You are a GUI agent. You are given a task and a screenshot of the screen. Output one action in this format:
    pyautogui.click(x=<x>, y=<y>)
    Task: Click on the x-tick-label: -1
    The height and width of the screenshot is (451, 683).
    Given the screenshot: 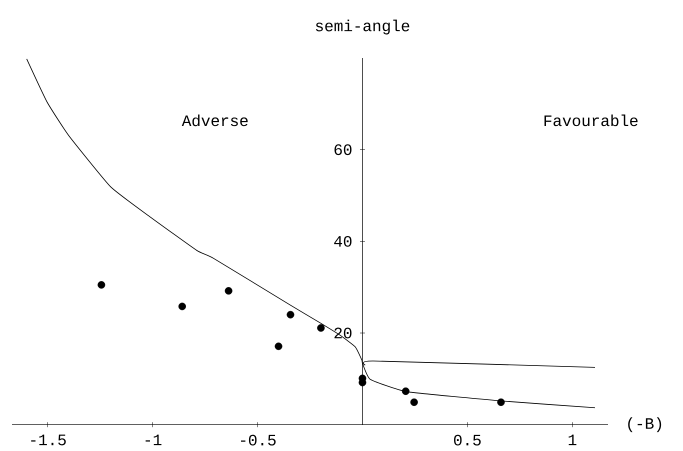 What is the action you would take?
    pyautogui.click(x=154, y=440)
    